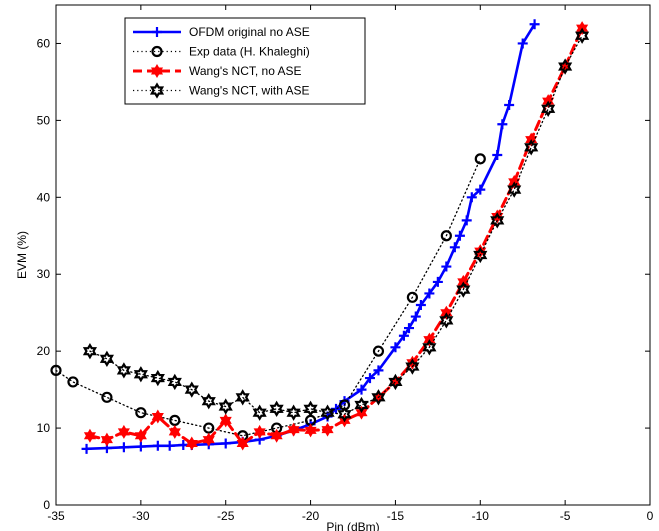  I want to click on x-tick-label: -20, so click(311, 516).